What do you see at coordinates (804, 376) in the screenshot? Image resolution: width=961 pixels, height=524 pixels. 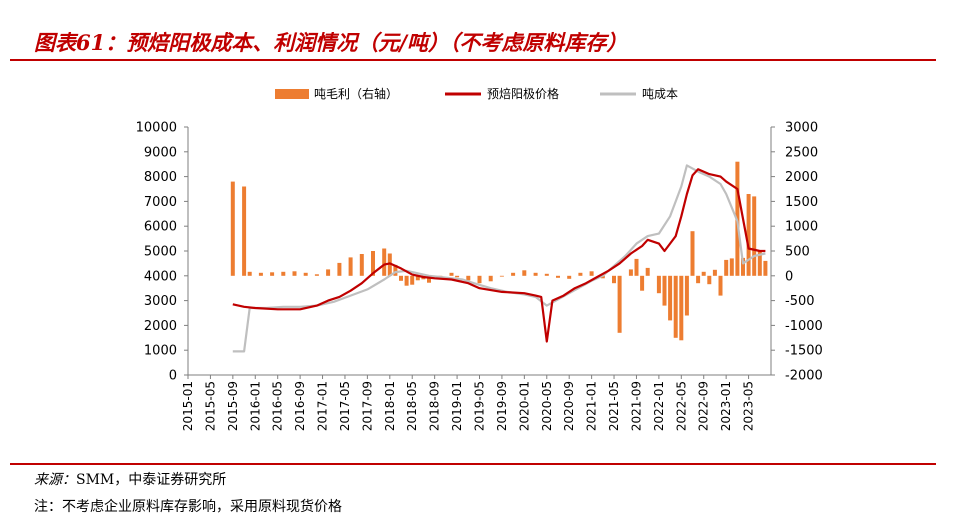 I see `right-tick-label: -2000` at bounding box center [804, 376].